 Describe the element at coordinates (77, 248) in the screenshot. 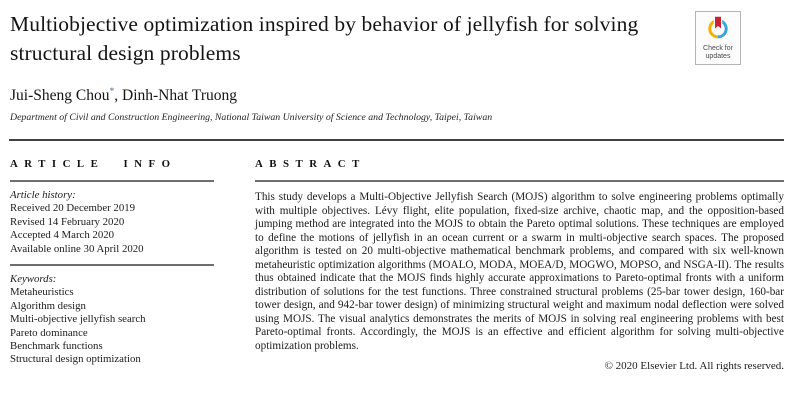

I see `history-item: Available online 30 April 2020` at that location.